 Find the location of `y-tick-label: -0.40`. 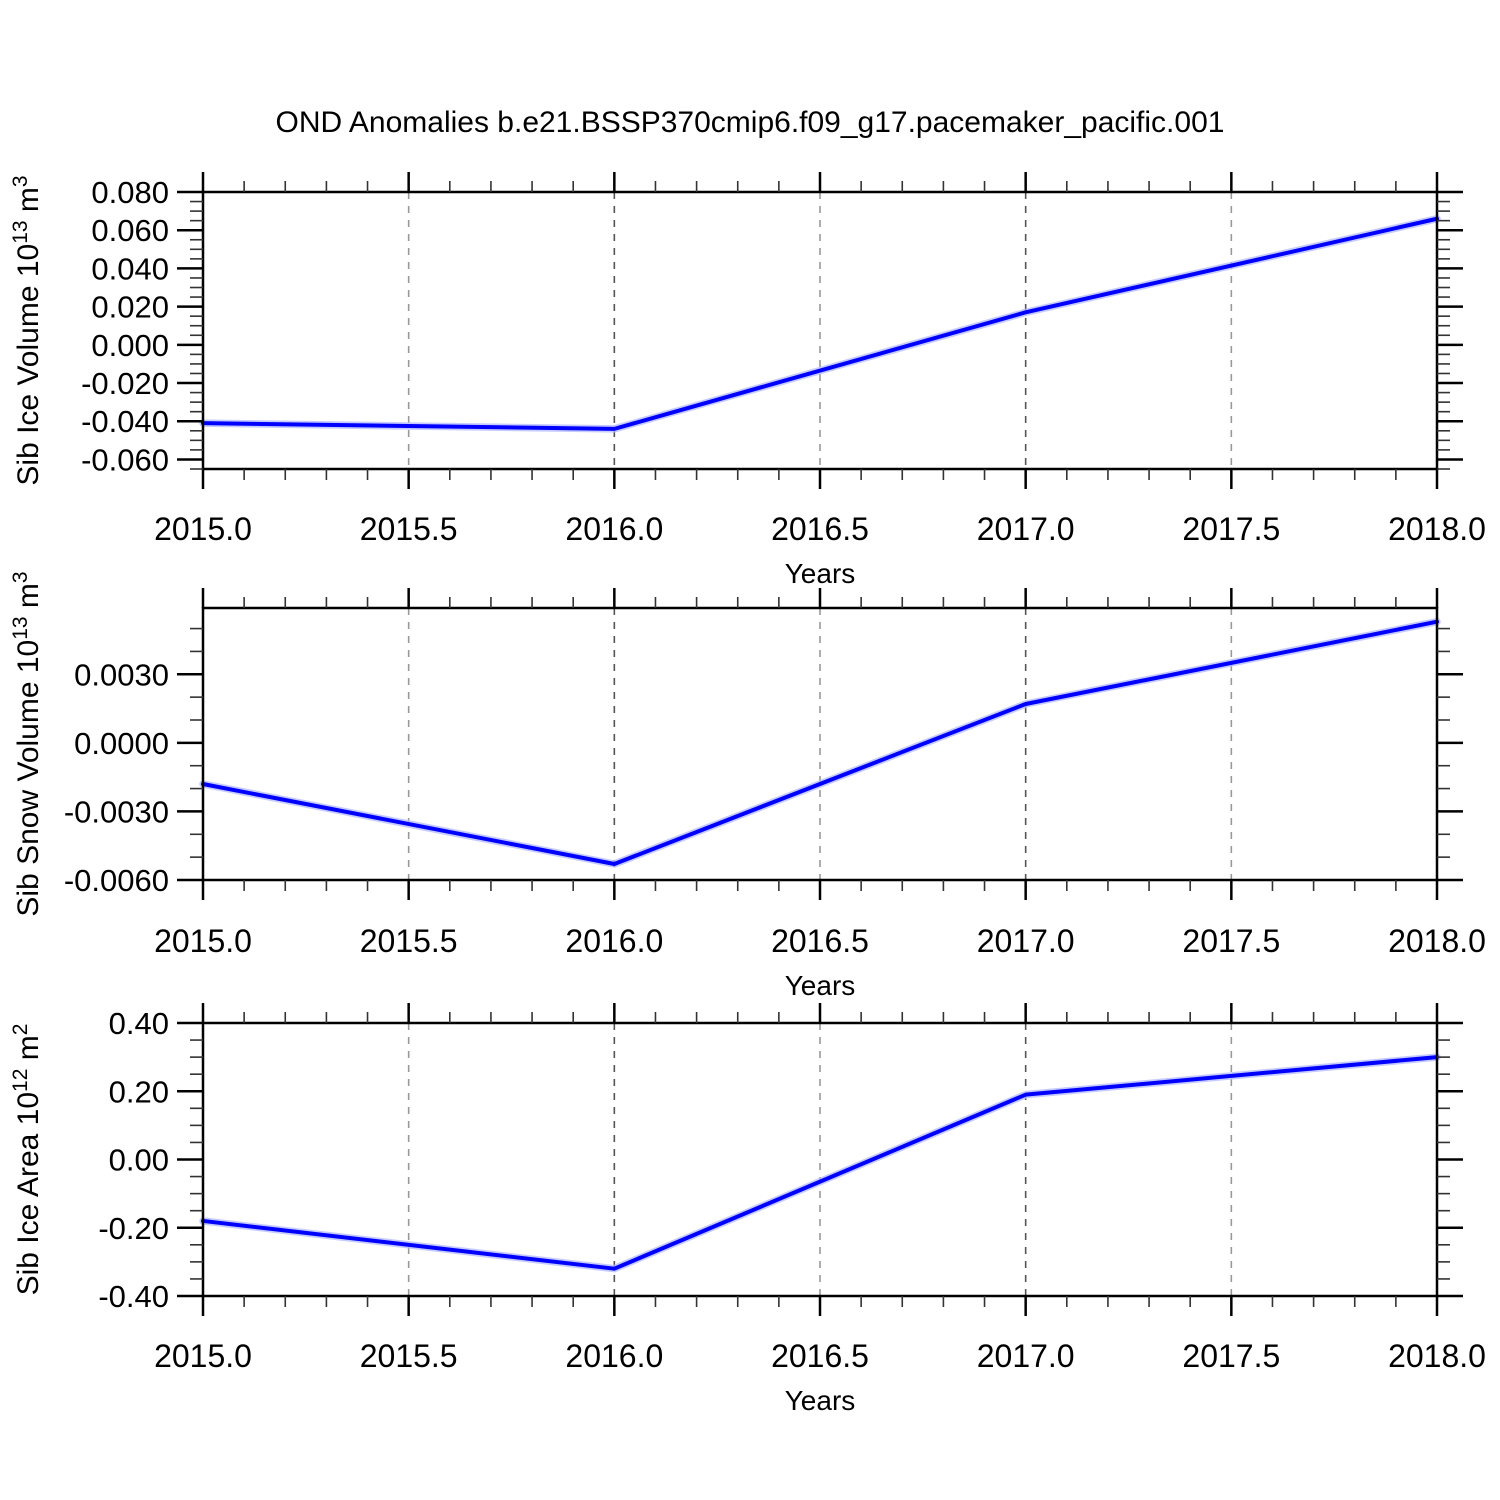

y-tick-label: -0.40 is located at coordinates (133, 1296).